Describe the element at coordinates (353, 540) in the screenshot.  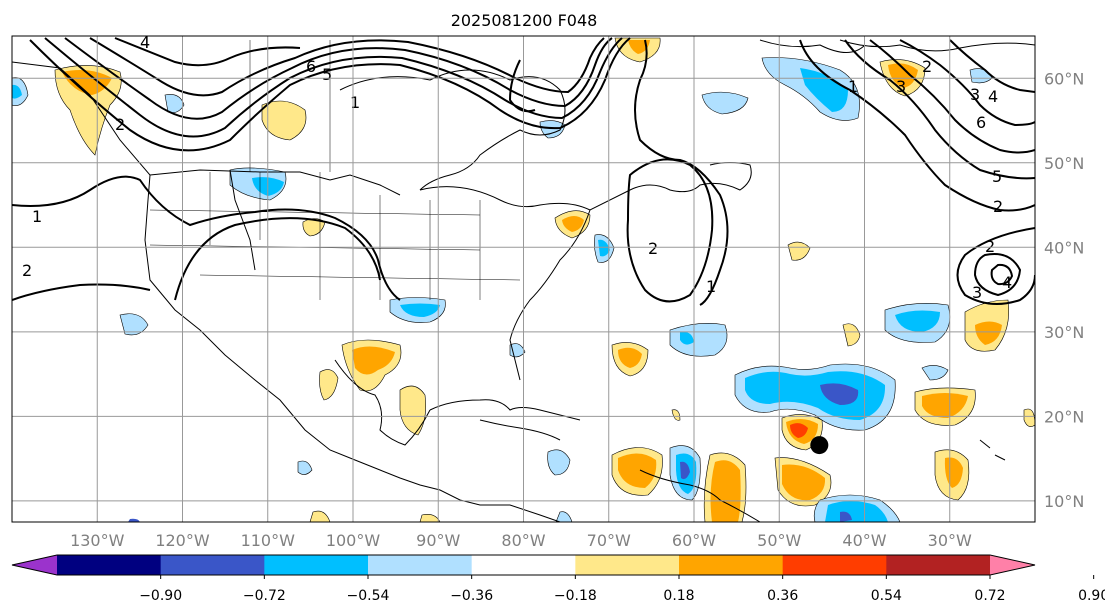
I see `longitude-label: 100°W` at that location.